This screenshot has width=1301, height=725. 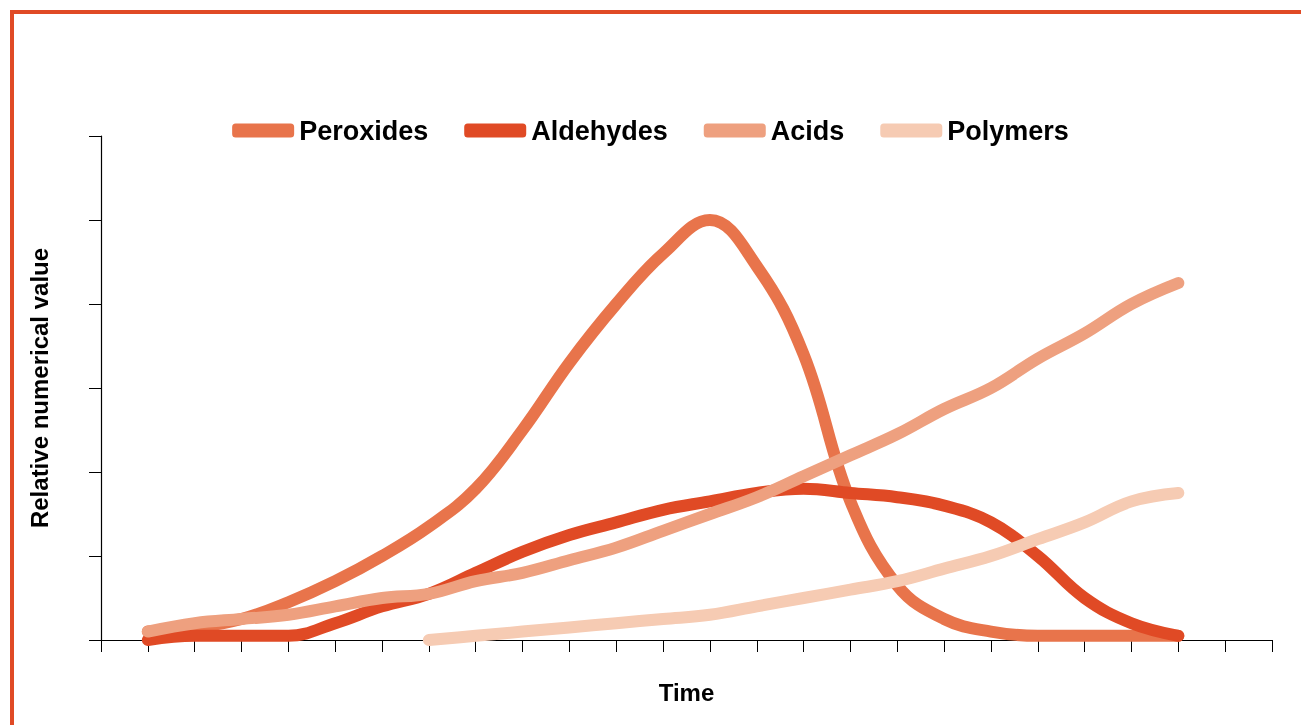 I want to click on legend-label: Acids, so click(x=807, y=130).